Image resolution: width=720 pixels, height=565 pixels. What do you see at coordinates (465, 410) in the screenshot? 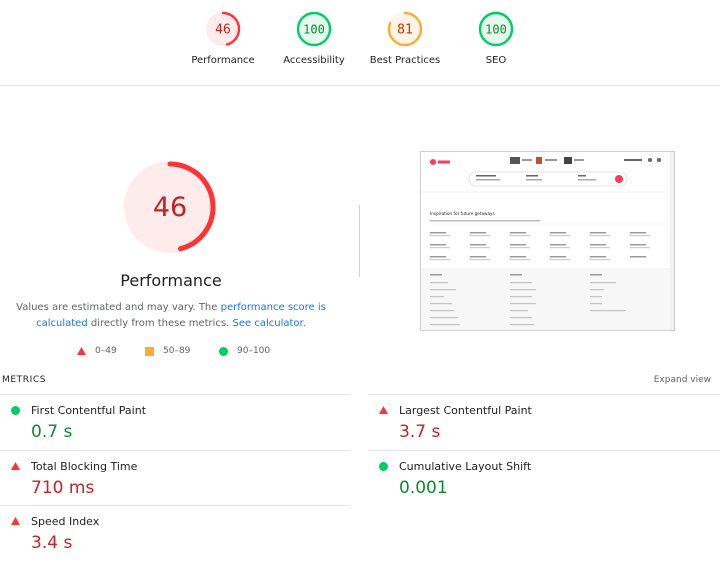
I see `metric-name: Largest Contentful Paint` at bounding box center [465, 410].